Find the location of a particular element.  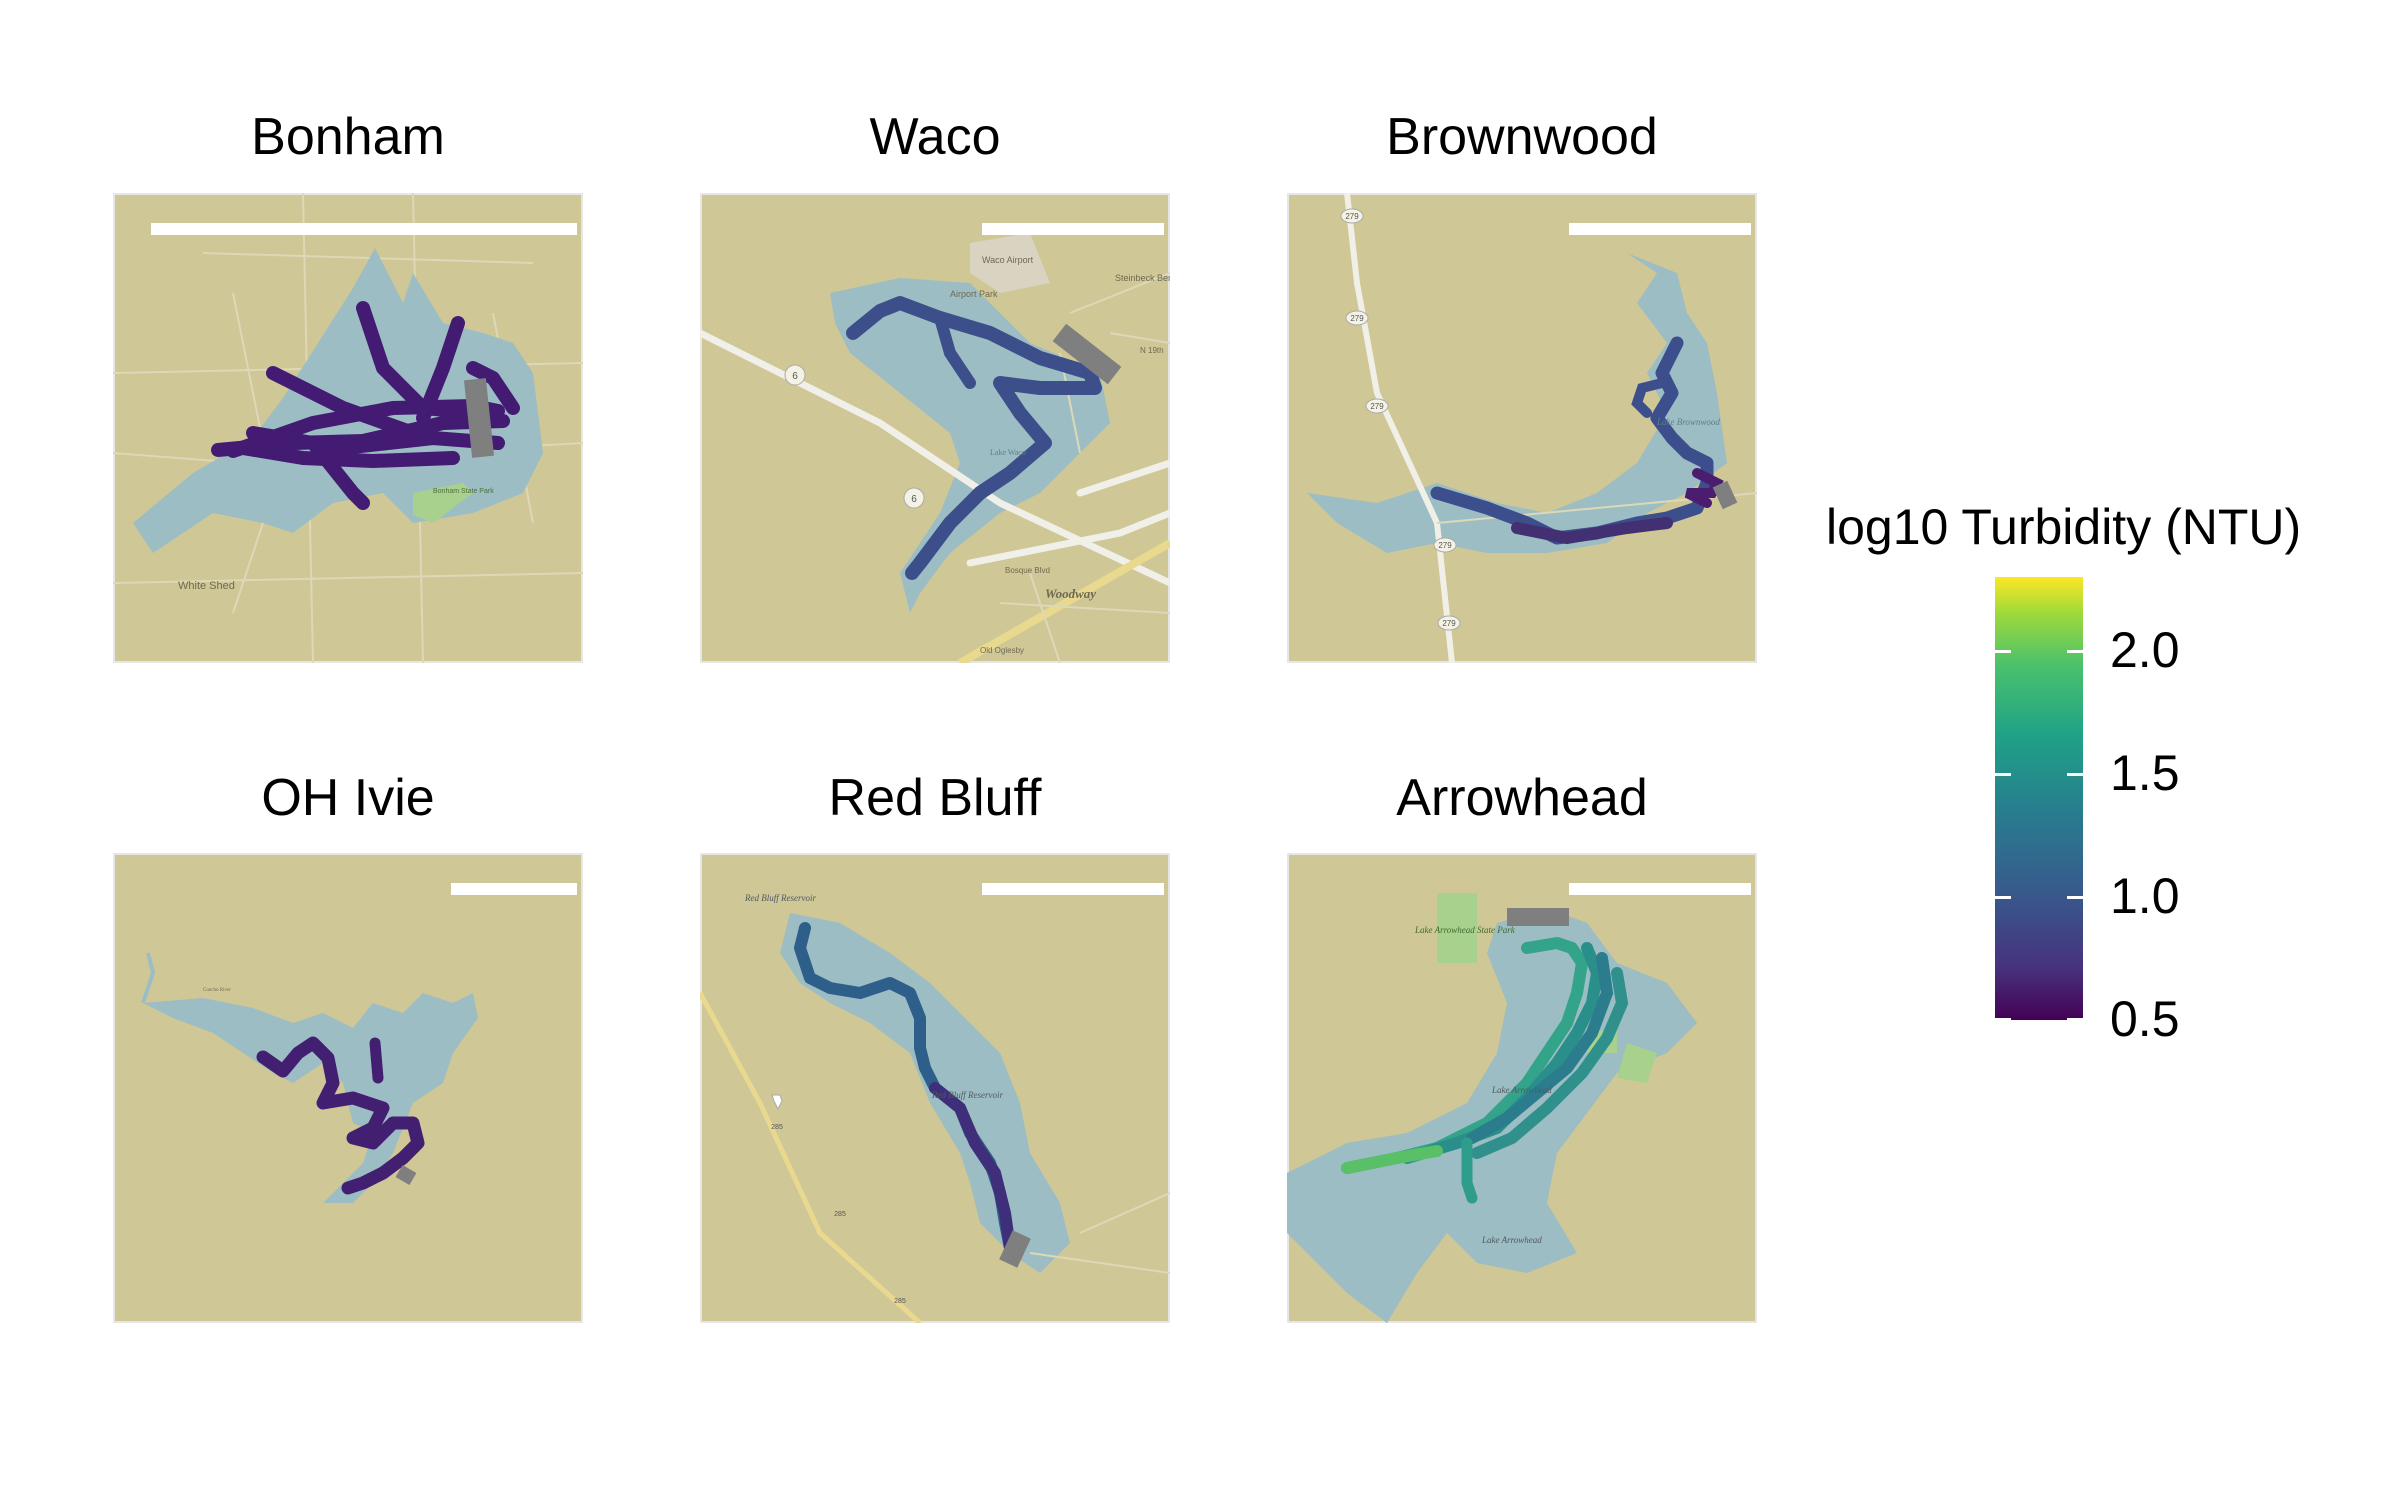

lake-ohivie is located at coordinates (310, 1098).